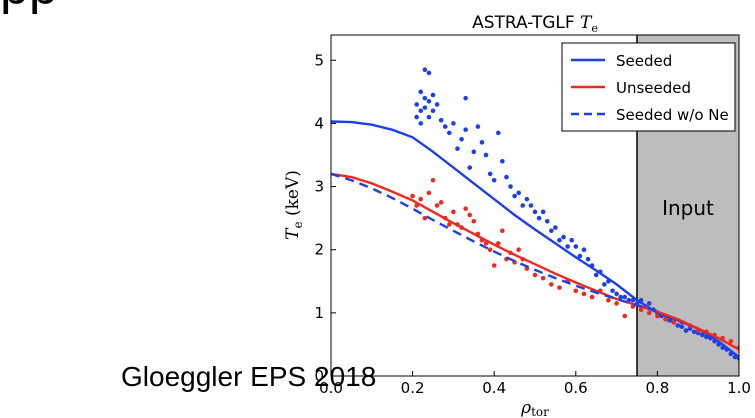  What do you see at coordinates (494, 242) in the screenshot?
I see `series-line-seeded-w-o-ne` at bounding box center [494, 242].